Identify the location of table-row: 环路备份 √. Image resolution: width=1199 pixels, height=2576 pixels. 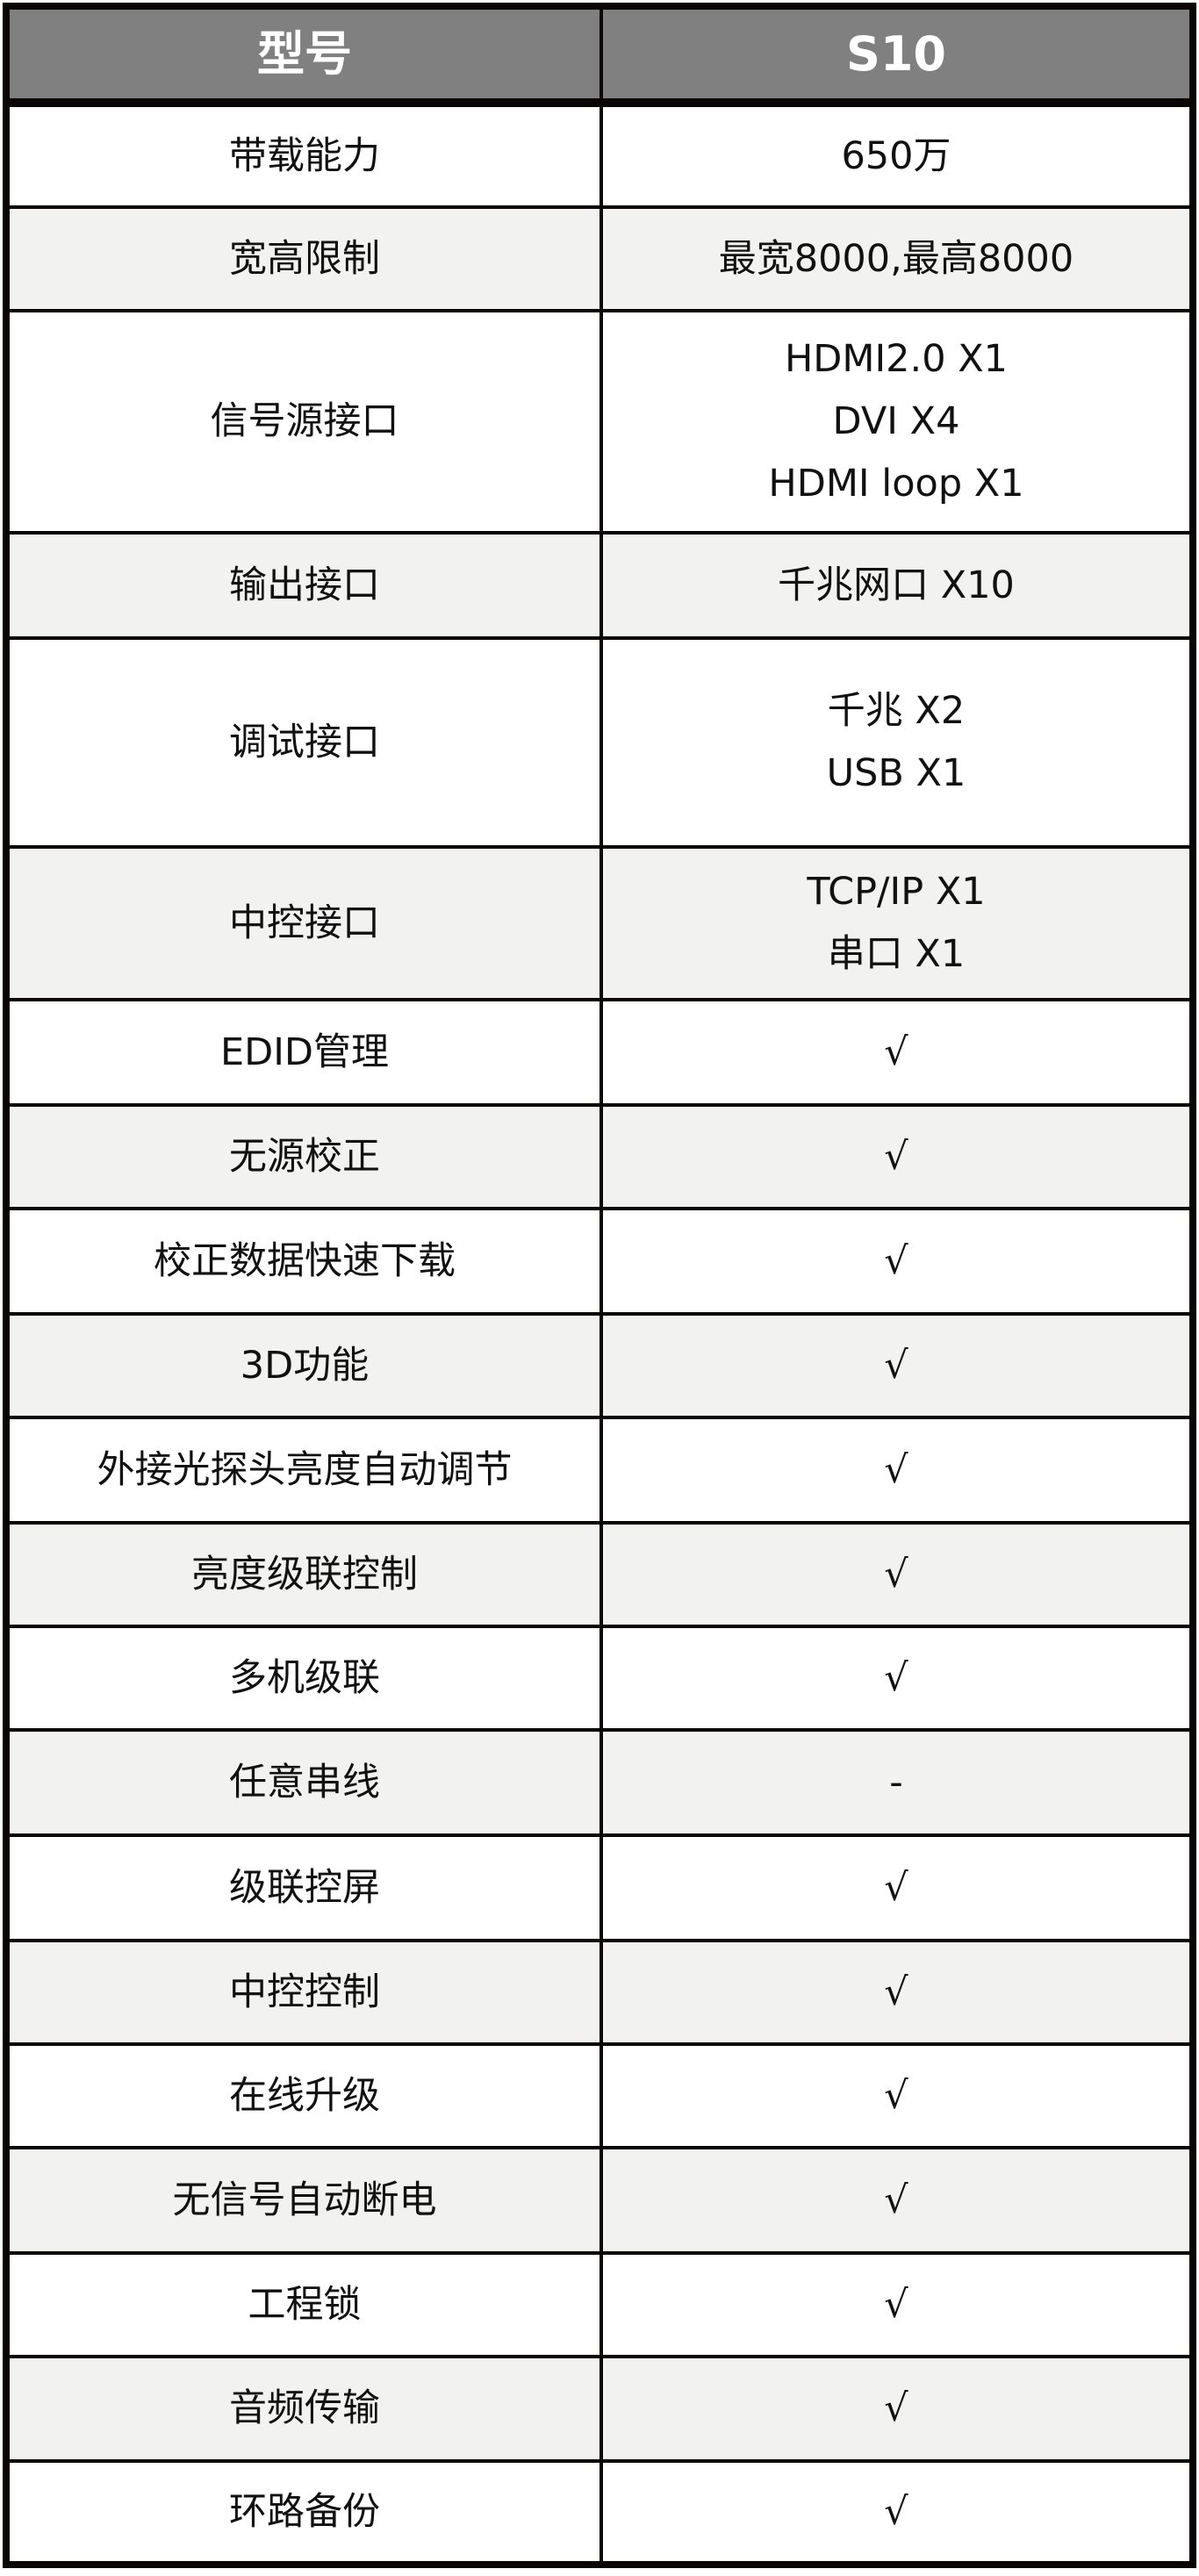
(599, 2512).